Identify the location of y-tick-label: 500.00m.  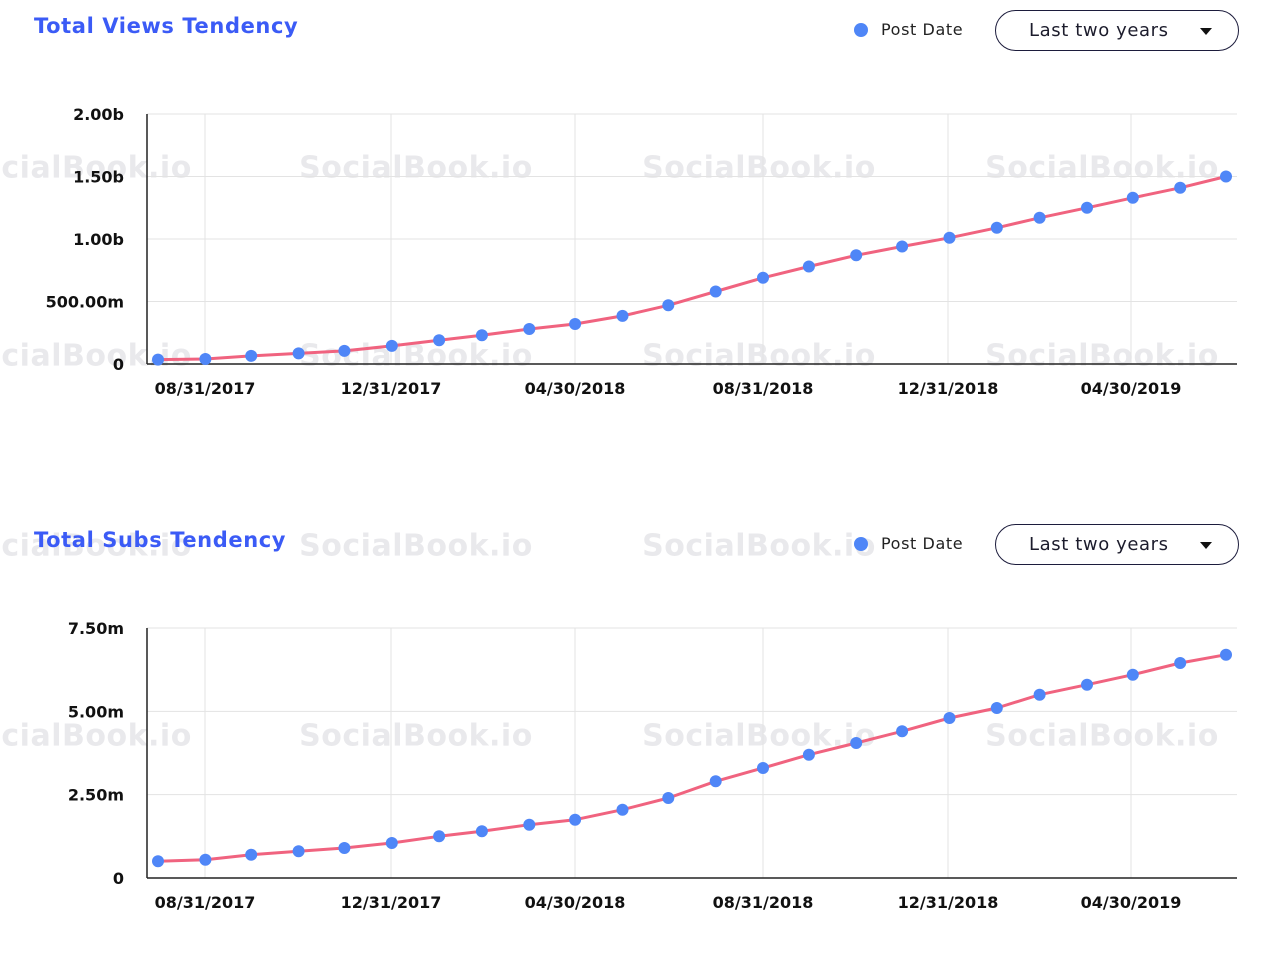
(85, 302).